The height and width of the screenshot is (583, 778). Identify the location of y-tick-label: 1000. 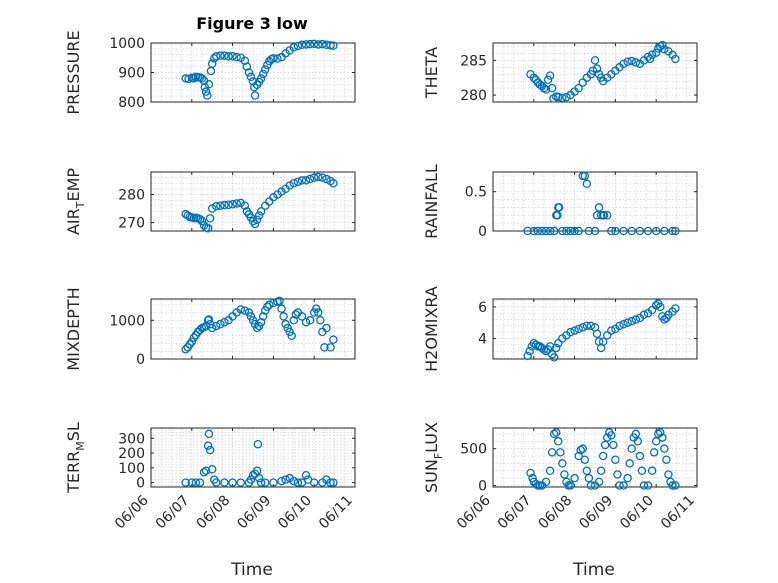
(127, 44).